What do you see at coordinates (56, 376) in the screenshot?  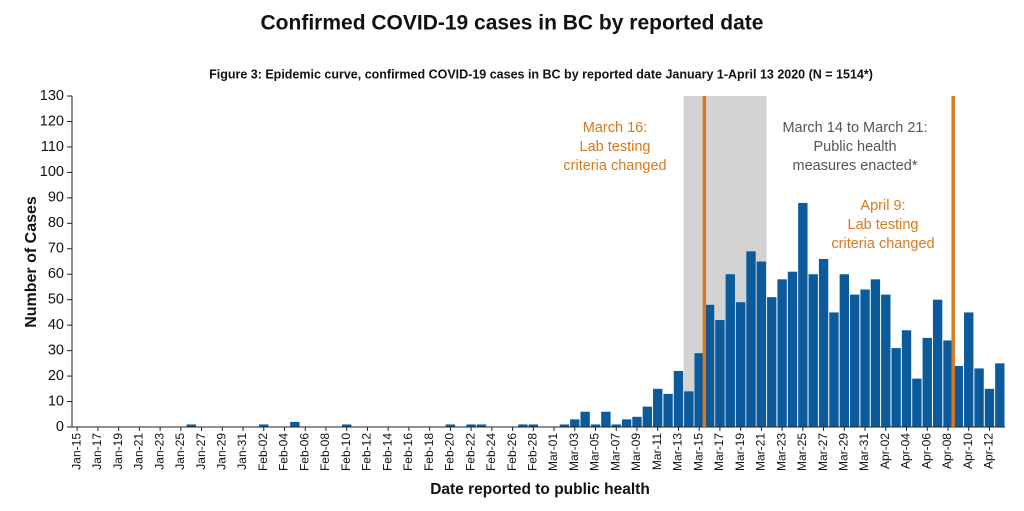 I see `y-tick-label: 20` at bounding box center [56, 376].